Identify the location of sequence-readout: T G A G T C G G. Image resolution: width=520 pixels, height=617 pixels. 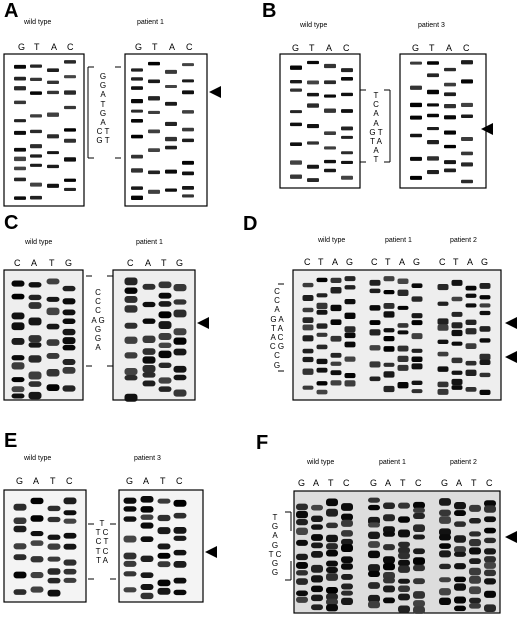
(275, 545).